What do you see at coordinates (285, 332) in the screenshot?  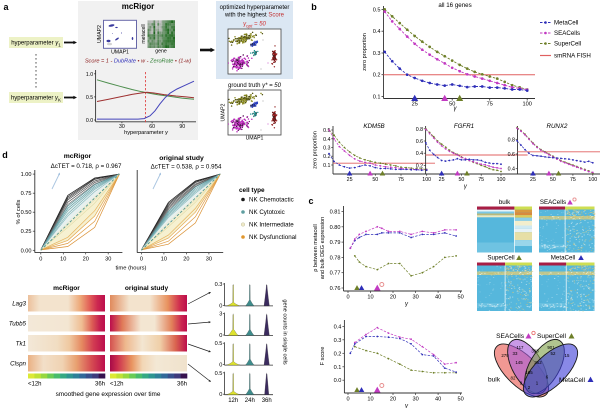 I see `svg-text: gene counts in single cells` at bounding box center [285, 332].